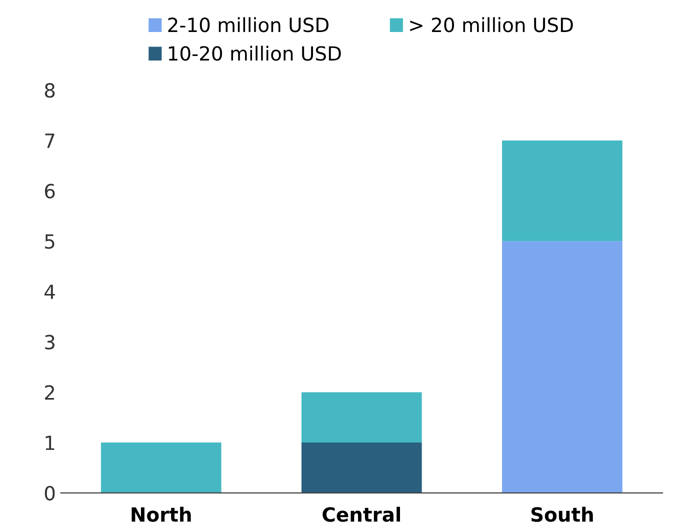  Describe the element at coordinates (562, 514) in the screenshot. I see `x-tick-label: South` at that location.